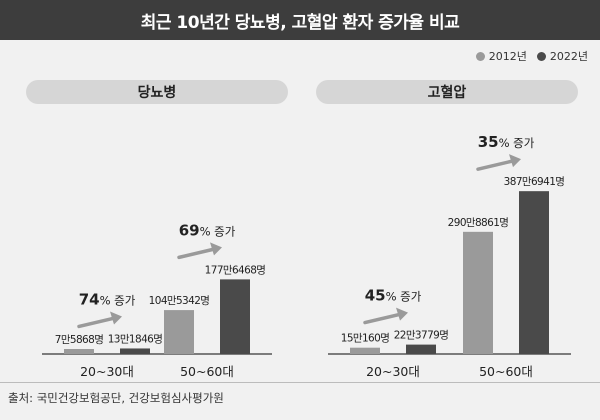  Describe the element at coordinates (135, 351) in the screenshot. I see `bar-diabetes-0-2022년` at that location.